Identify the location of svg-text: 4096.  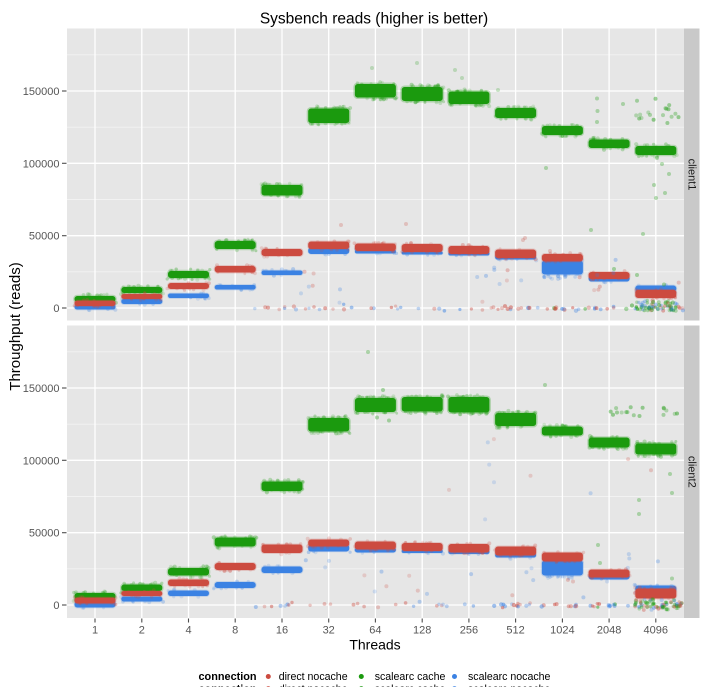
(656, 631).